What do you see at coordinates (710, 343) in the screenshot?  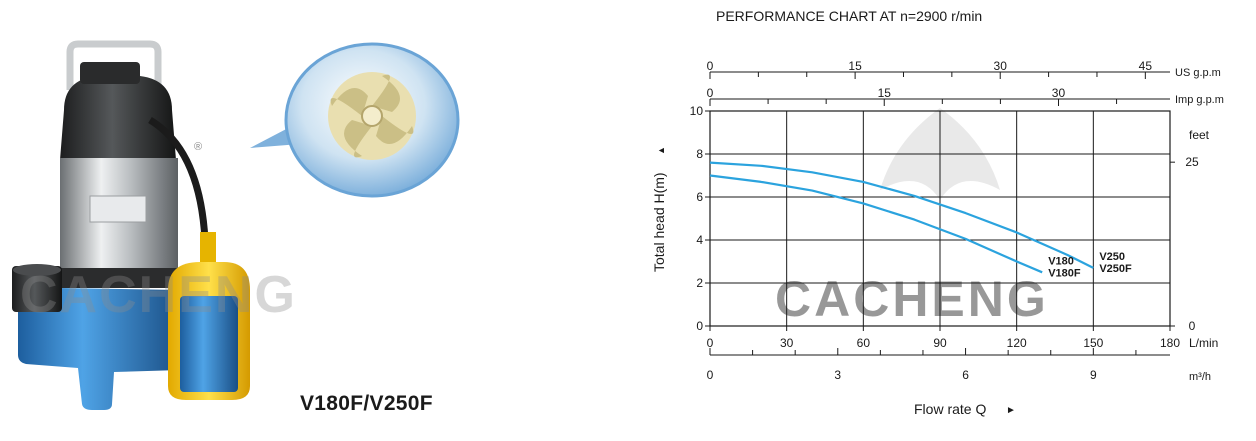 I see `x-tick-label: 0` at bounding box center [710, 343].